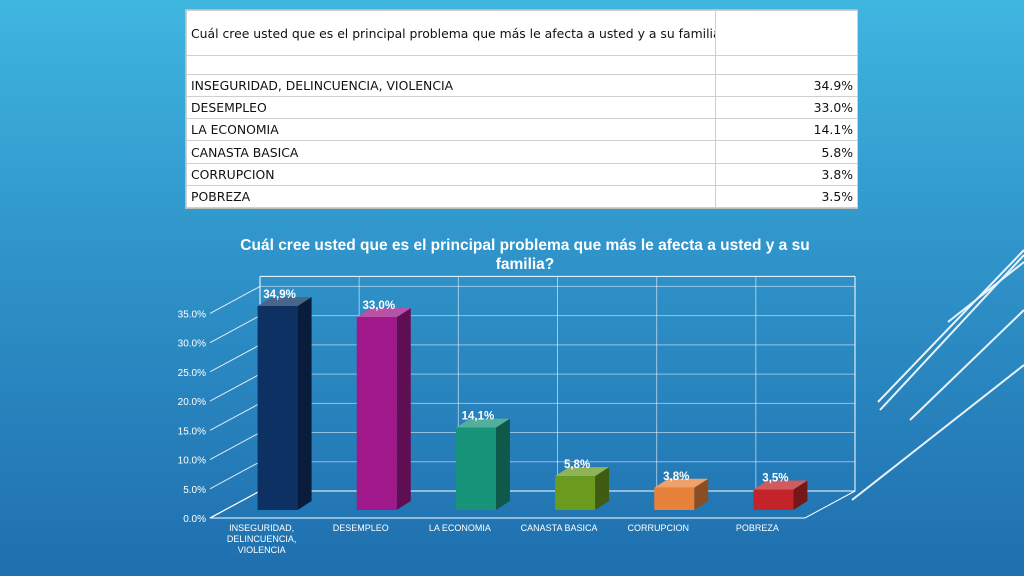 Image resolution: width=1024 pixels, height=576 pixels. I want to click on x-tick-label-line: CORRUPCION, so click(658, 528).